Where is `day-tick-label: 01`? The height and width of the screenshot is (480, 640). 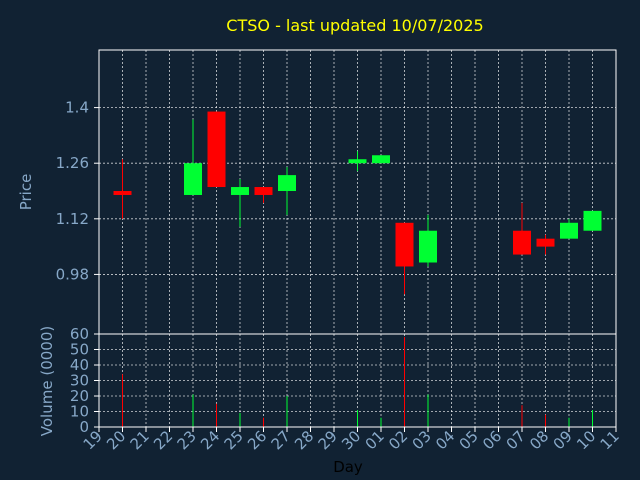 day-tick-label: 01 is located at coordinates (375, 440).